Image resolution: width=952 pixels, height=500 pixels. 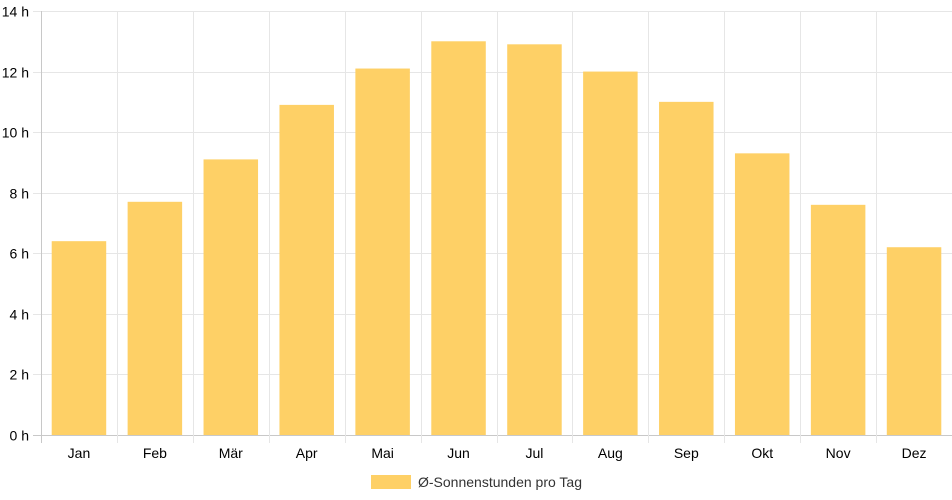 What do you see at coordinates (391, 482) in the screenshot?
I see `legend-swatch` at bounding box center [391, 482].